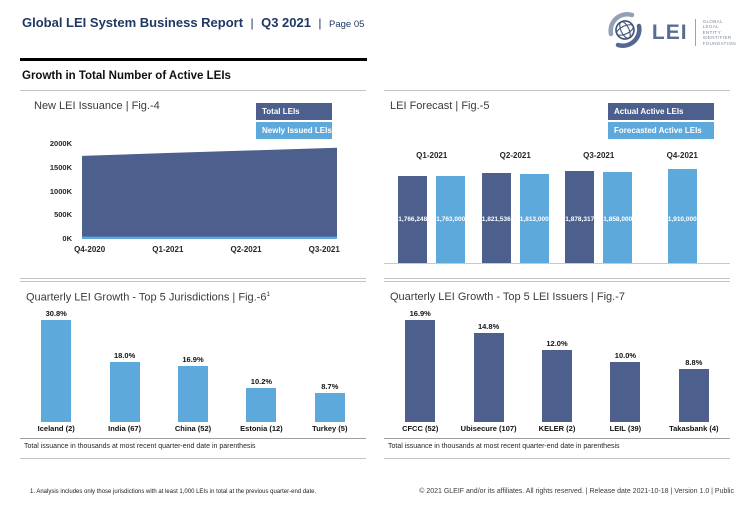  Describe the element at coordinates (719, 43) in the screenshot. I see `logo-caption-line: FOUNDATION` at that location.